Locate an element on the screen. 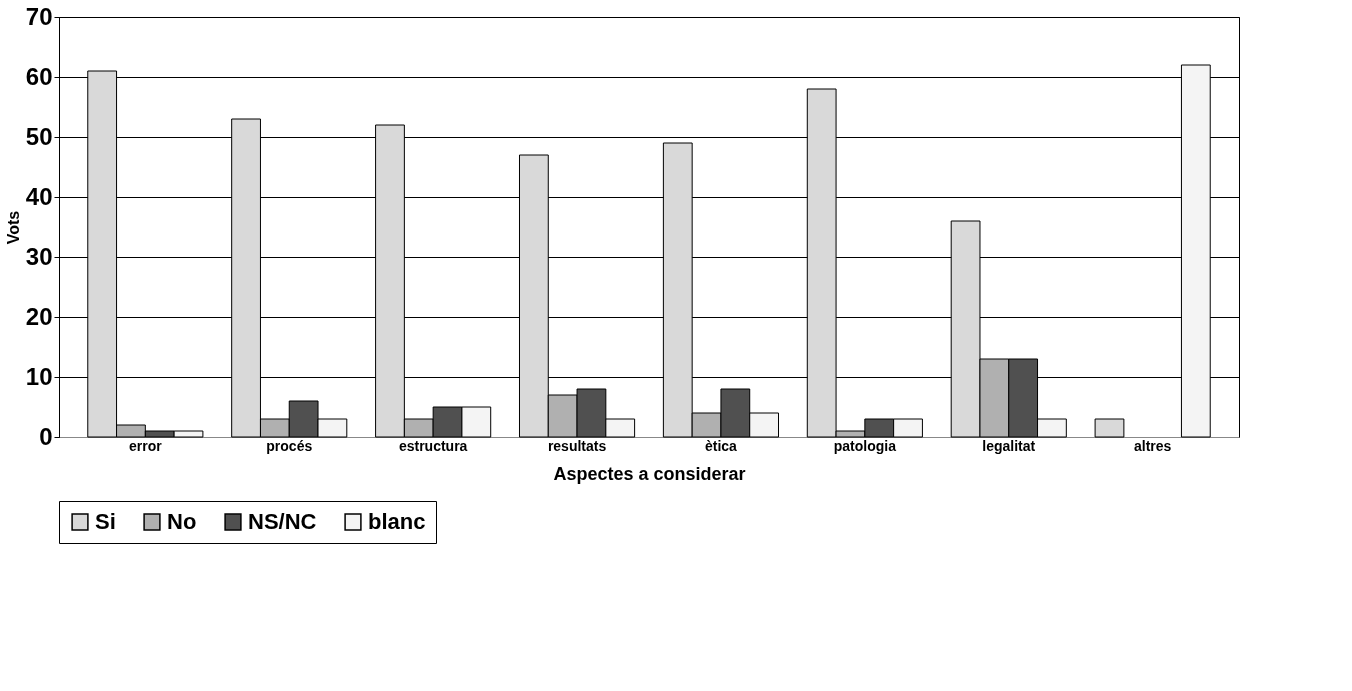 Image resolution: width=1352 pixels, height=691 pixels. legend-label: No is located at coordinates (182, 521).